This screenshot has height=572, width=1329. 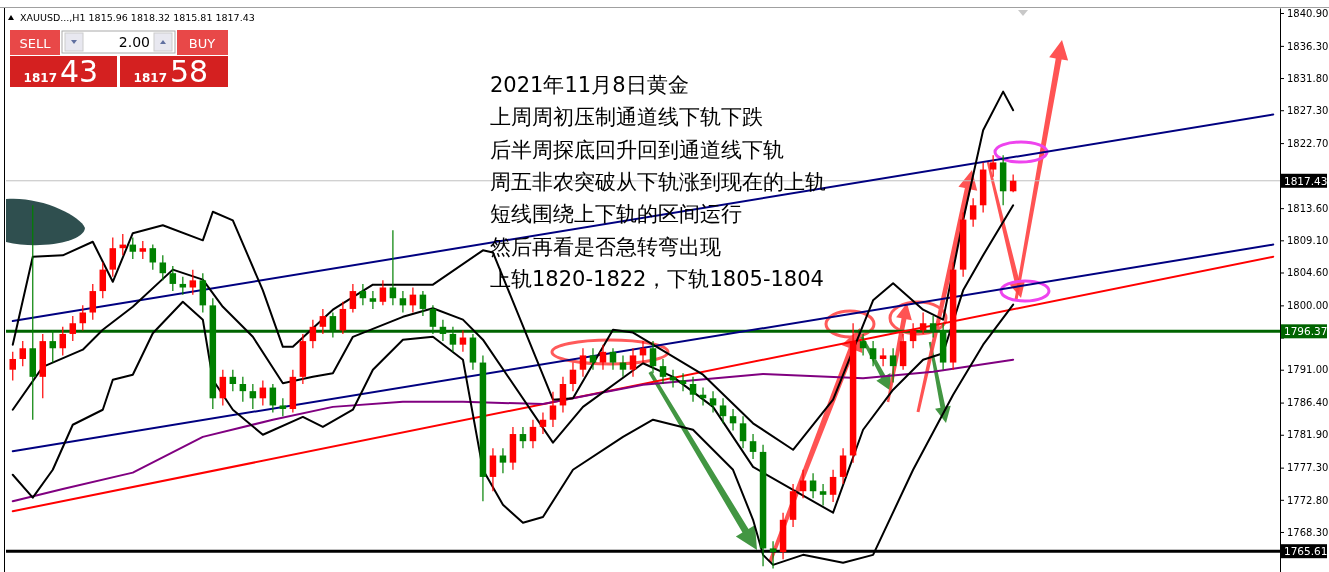 I want to click on annotation: 2.00, so click(x=134, y=42).